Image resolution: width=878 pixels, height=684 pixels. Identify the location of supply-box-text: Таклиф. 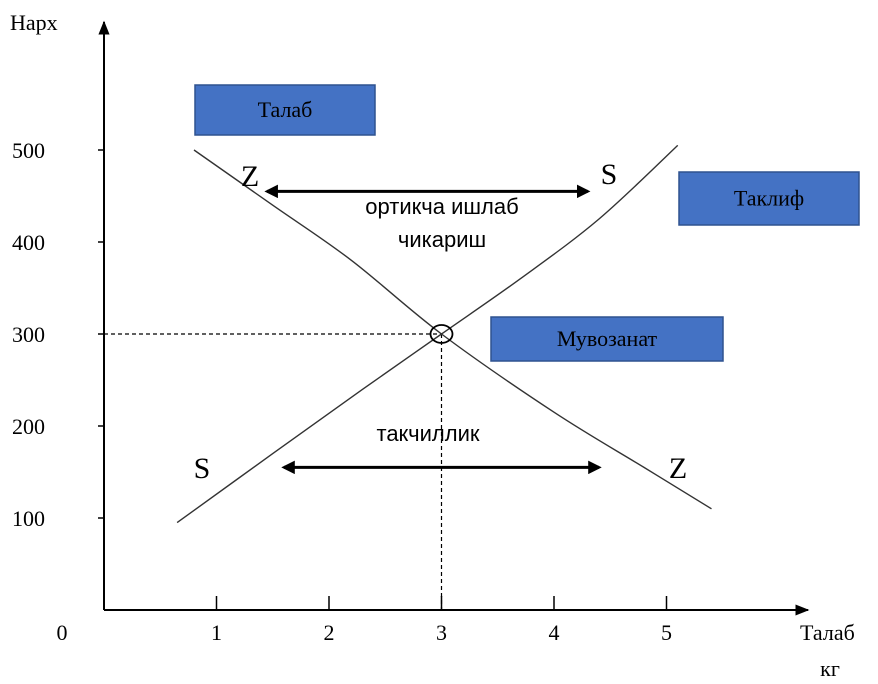
(769, 198).